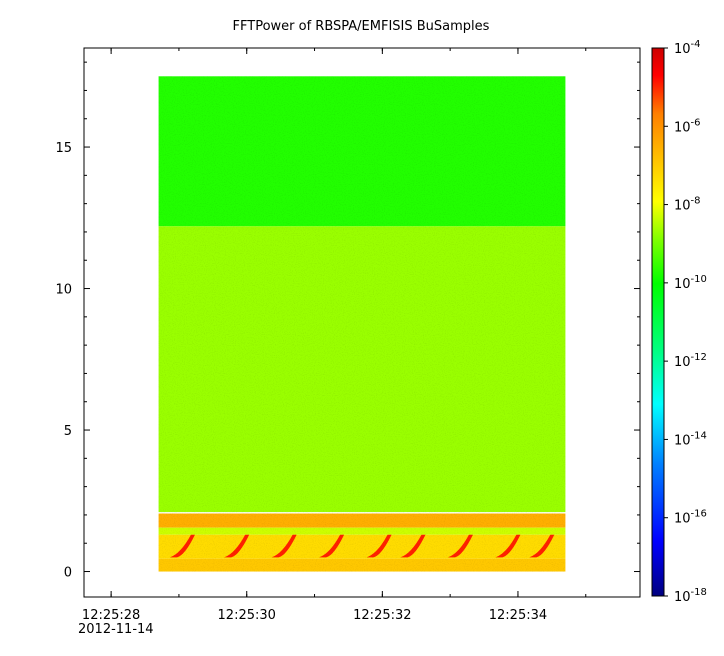  Describe the element at coordinates (687, 205) in the screenshot. I see `colorbar-tick-label: 10⁻⁸` at that location.